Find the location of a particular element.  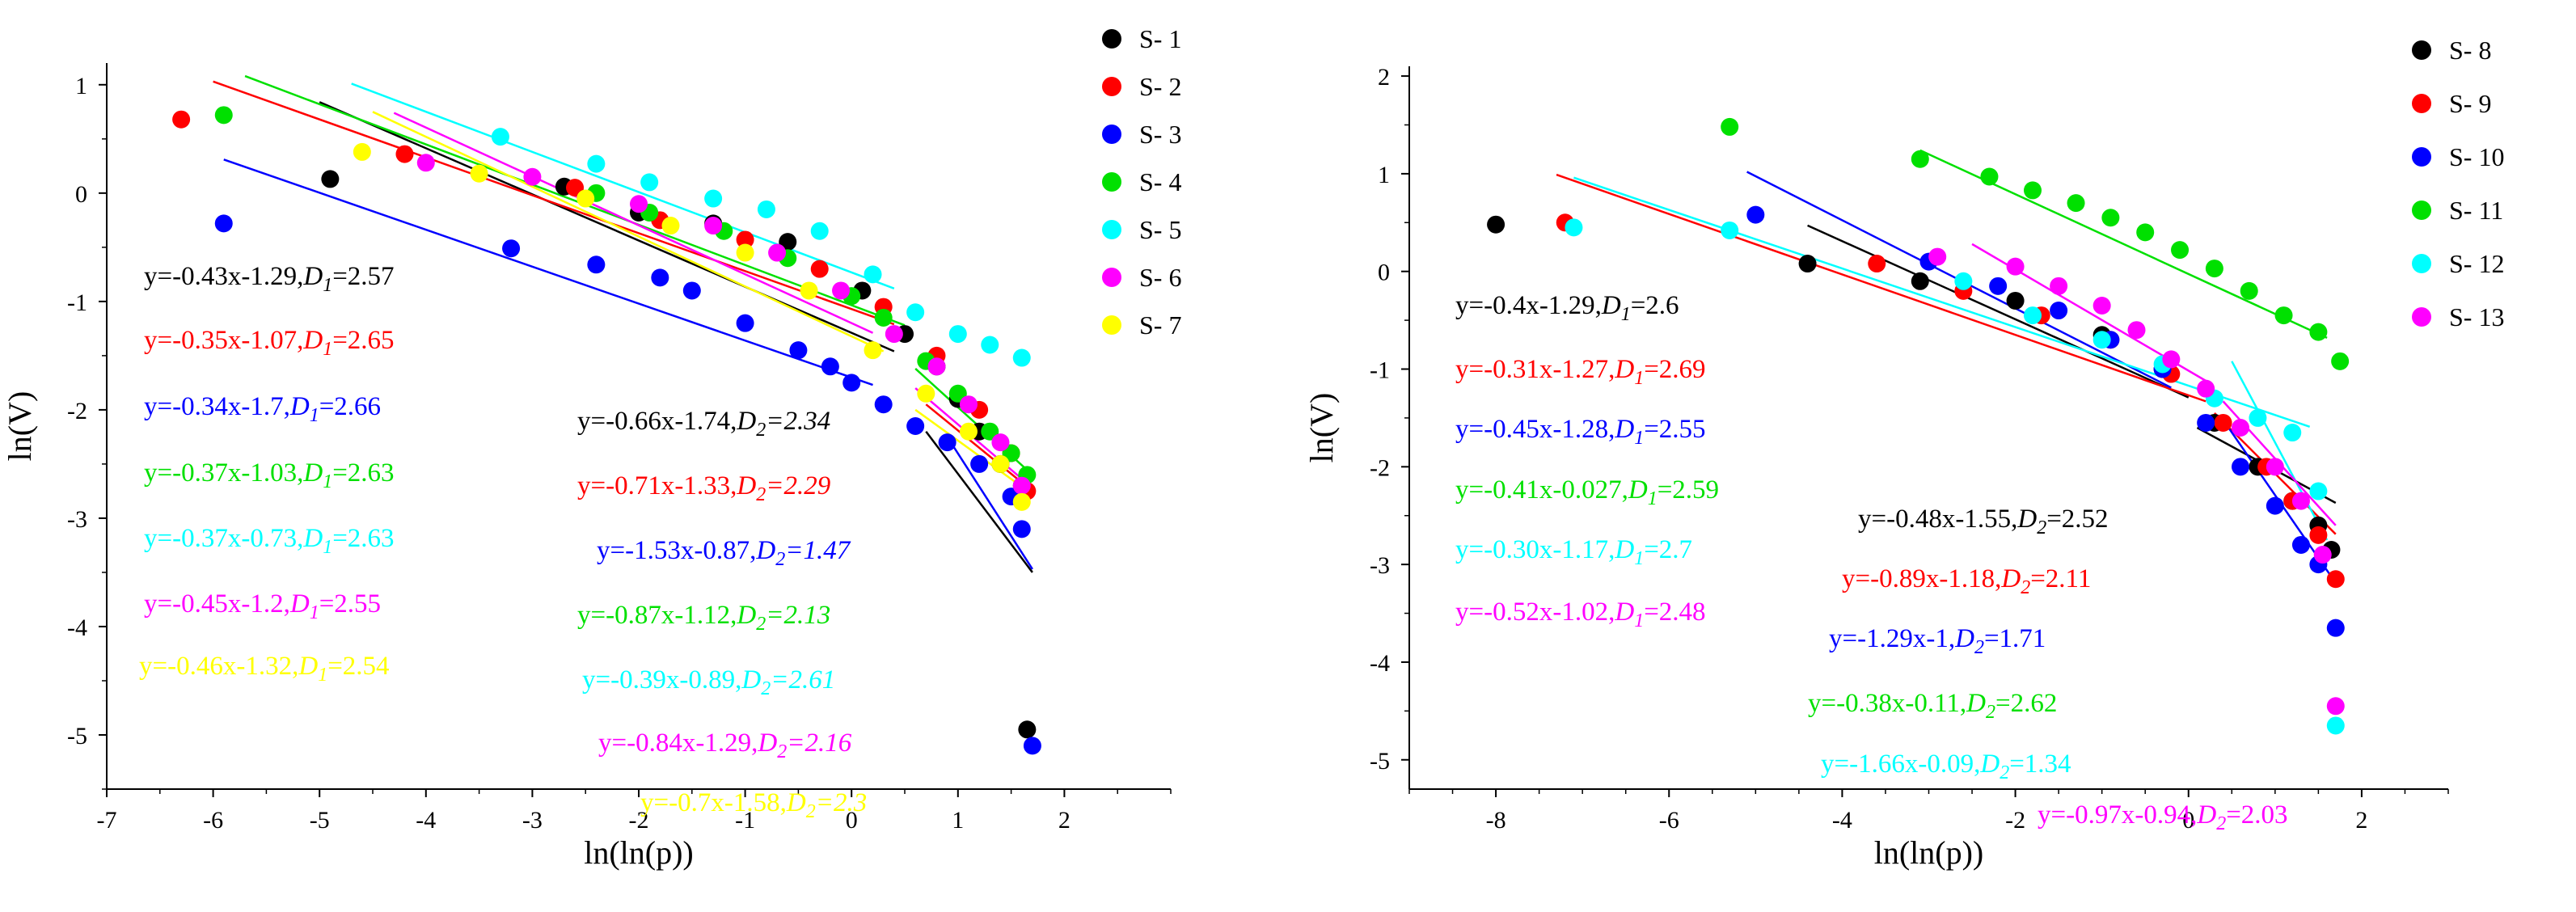

dimension-value: =2.29 is located at coordinates (798, 486).